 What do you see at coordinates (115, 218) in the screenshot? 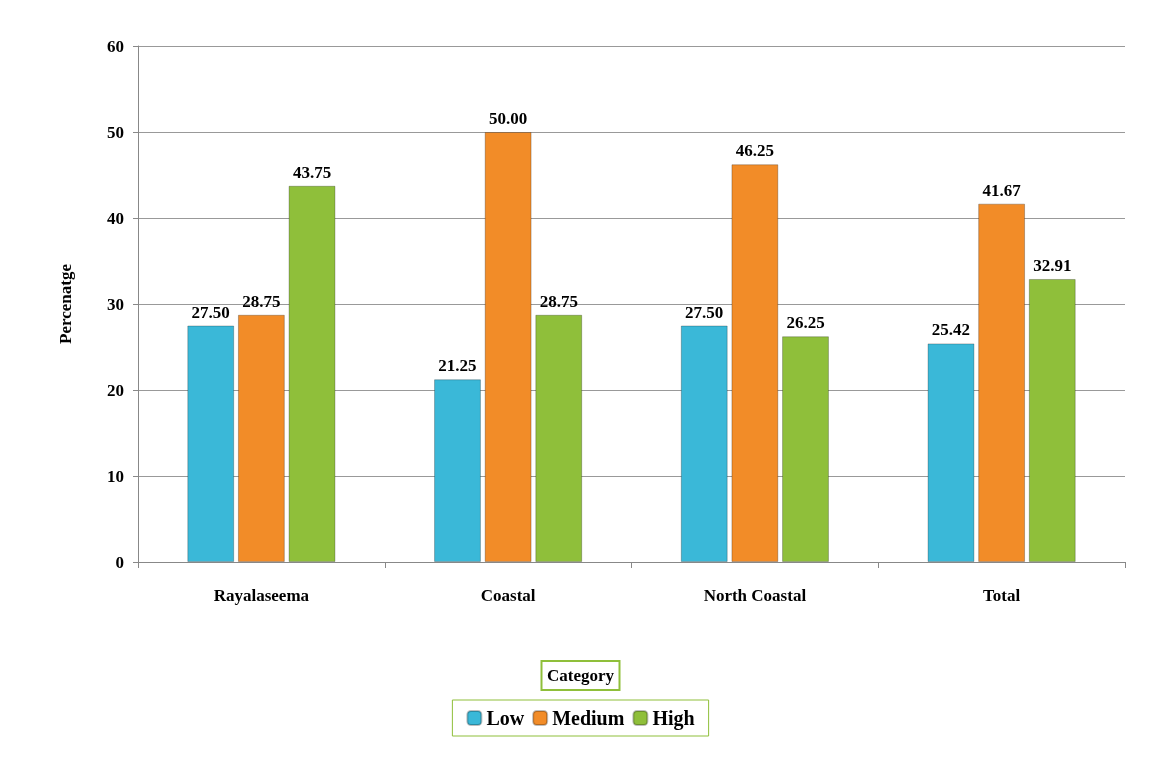
I see `y-tick-label: 40` at bounding box center [115, 218].